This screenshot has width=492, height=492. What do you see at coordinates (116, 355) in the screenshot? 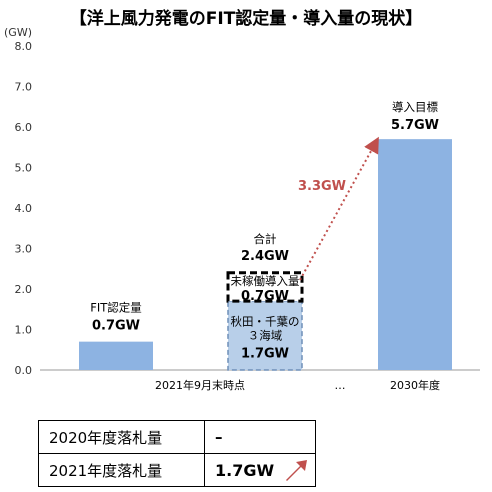
I see `bar-fit-certified` at bounding box center [116, 355].